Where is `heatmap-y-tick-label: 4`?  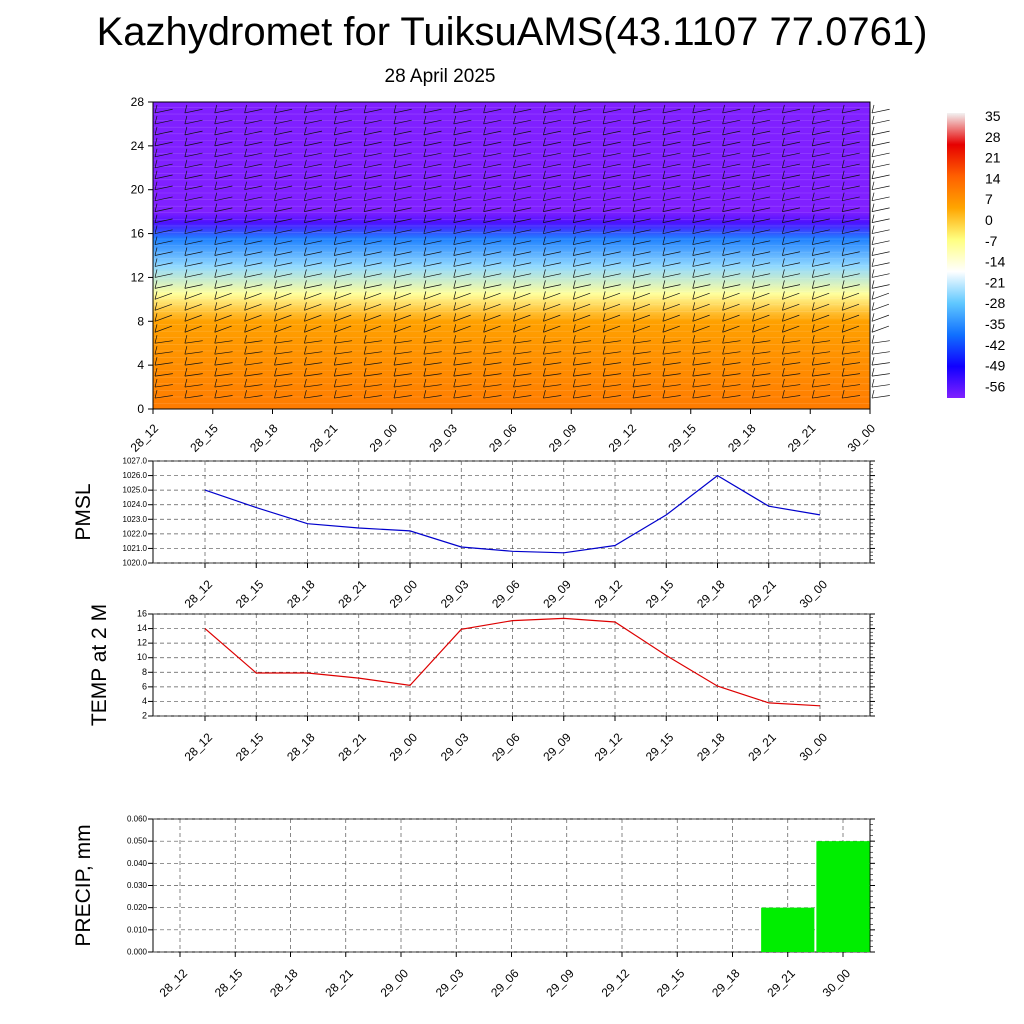
heatmap-y-tick-label: 4 is located at coordinates (140, 365).